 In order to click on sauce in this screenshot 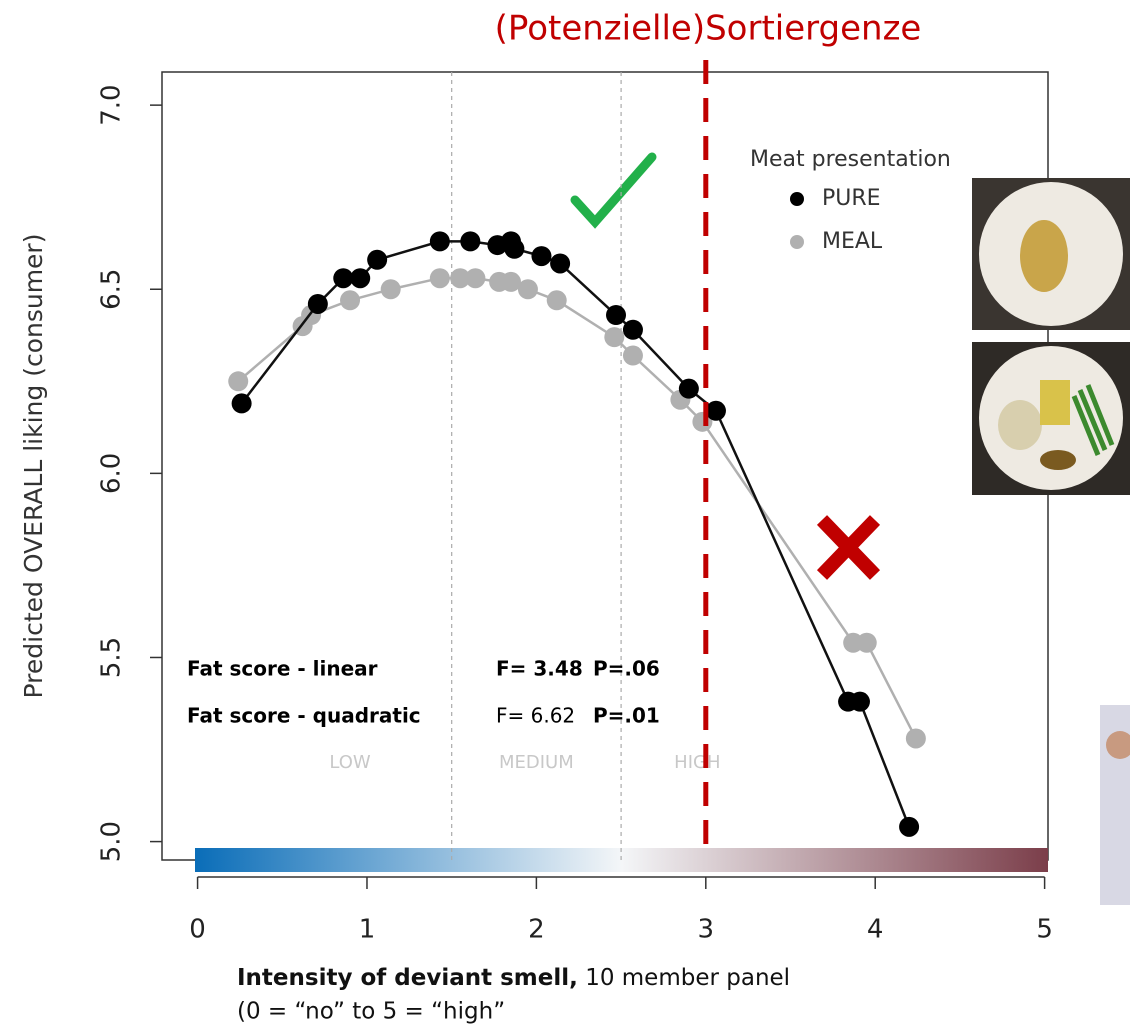, I will do `click(1058, 460)`.